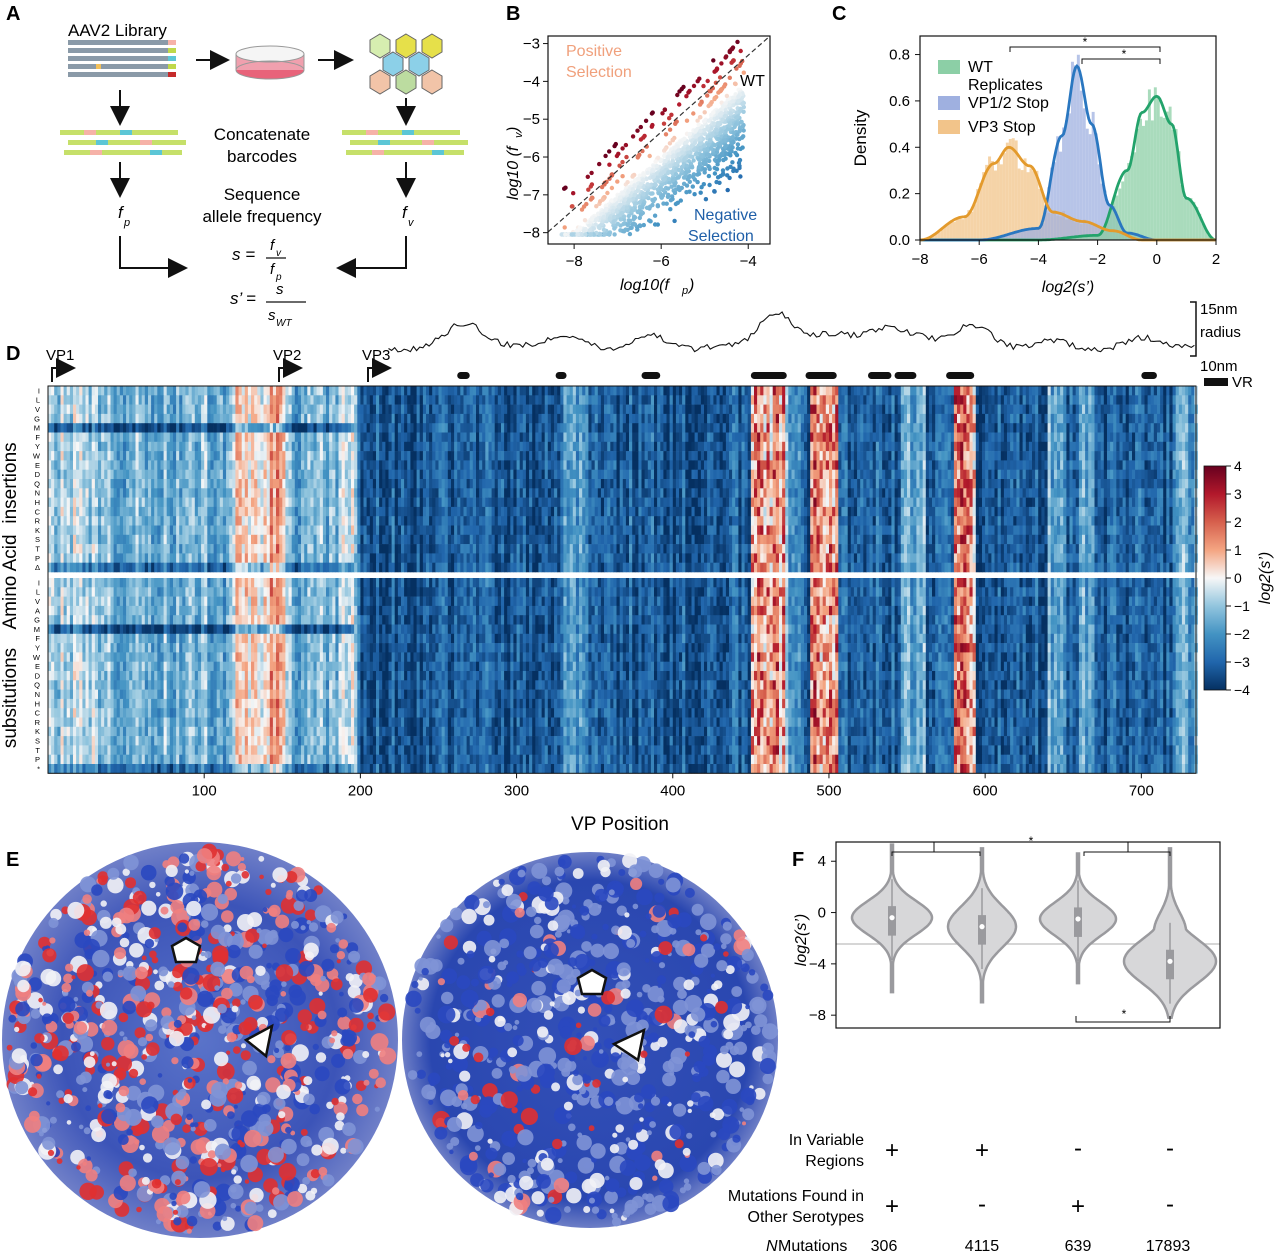 The image size is (1280, 1255). Describe the element at coordinates (1143, 182) in the screenshot. I see `histogram-bar` at that location.